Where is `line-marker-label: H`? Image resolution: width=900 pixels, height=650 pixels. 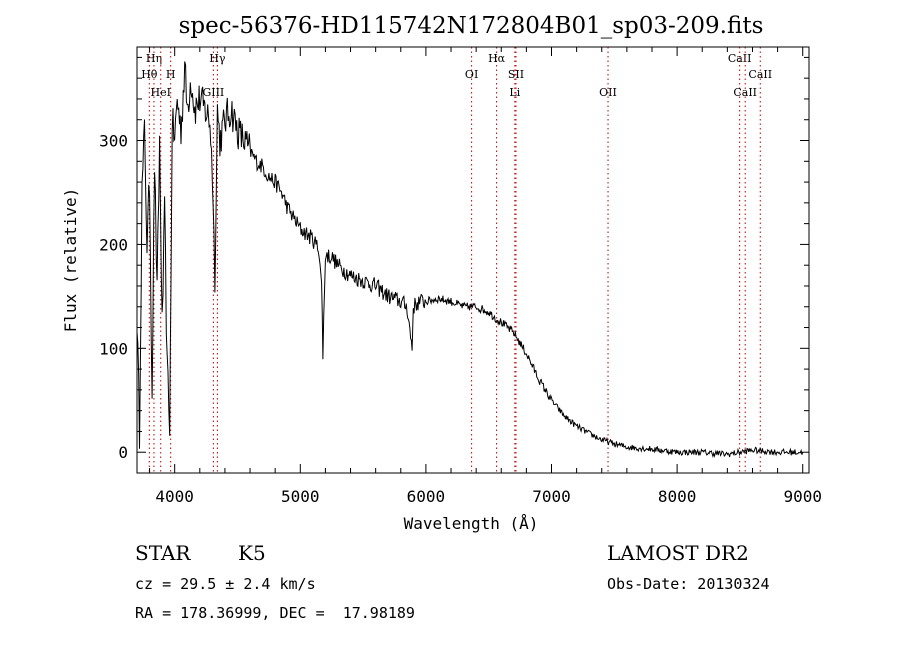
line-marker-label: H is located at coordinates (171, 74).